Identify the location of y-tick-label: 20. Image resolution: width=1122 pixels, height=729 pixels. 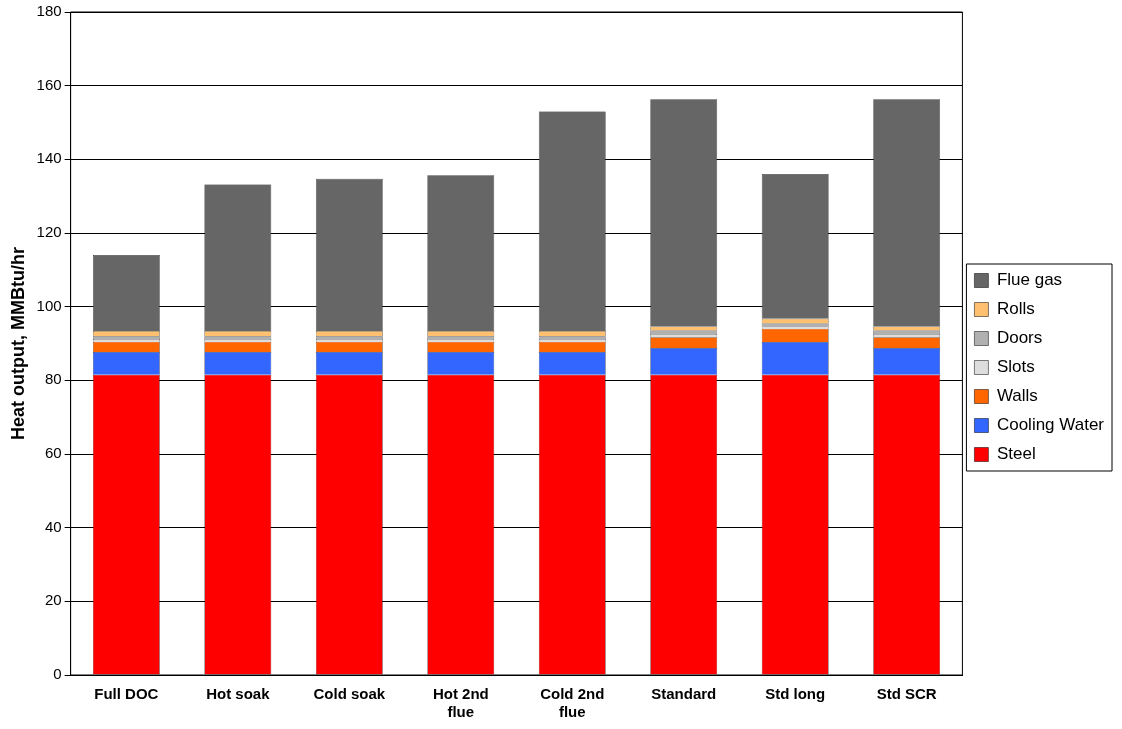
(53, 600).